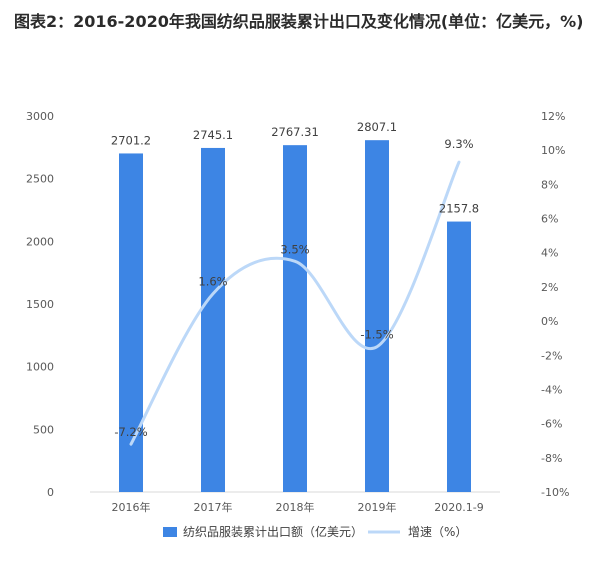 Image resolution: width=600 pixels, height=562 pixels. Describe the element at coordinates (551, 458) in the screenshot. I see `right-tick-label: -8%` at that location.